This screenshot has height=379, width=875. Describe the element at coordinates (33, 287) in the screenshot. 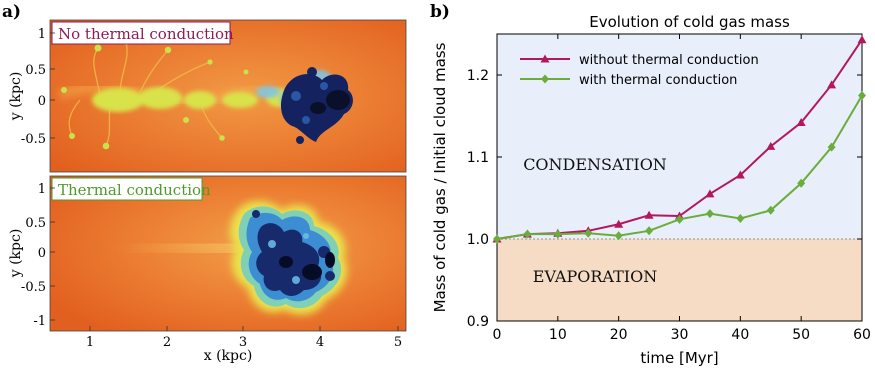

I see `bottom-ytick-label: -0.5` at that location.